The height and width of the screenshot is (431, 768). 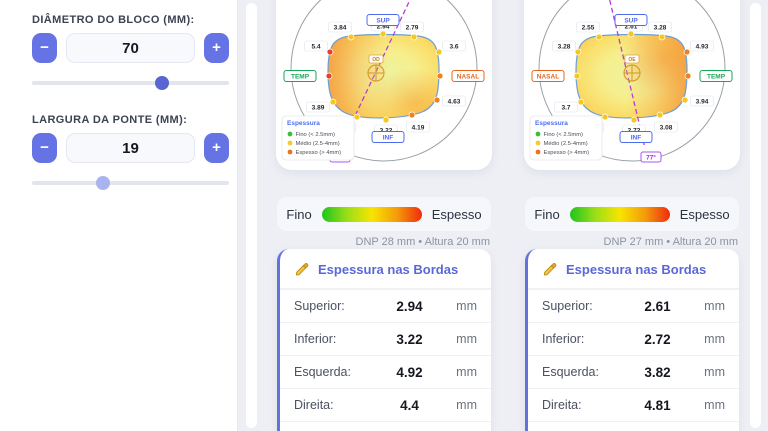 I want to click on svg-text: 3.84, so click(x=340, y=28).